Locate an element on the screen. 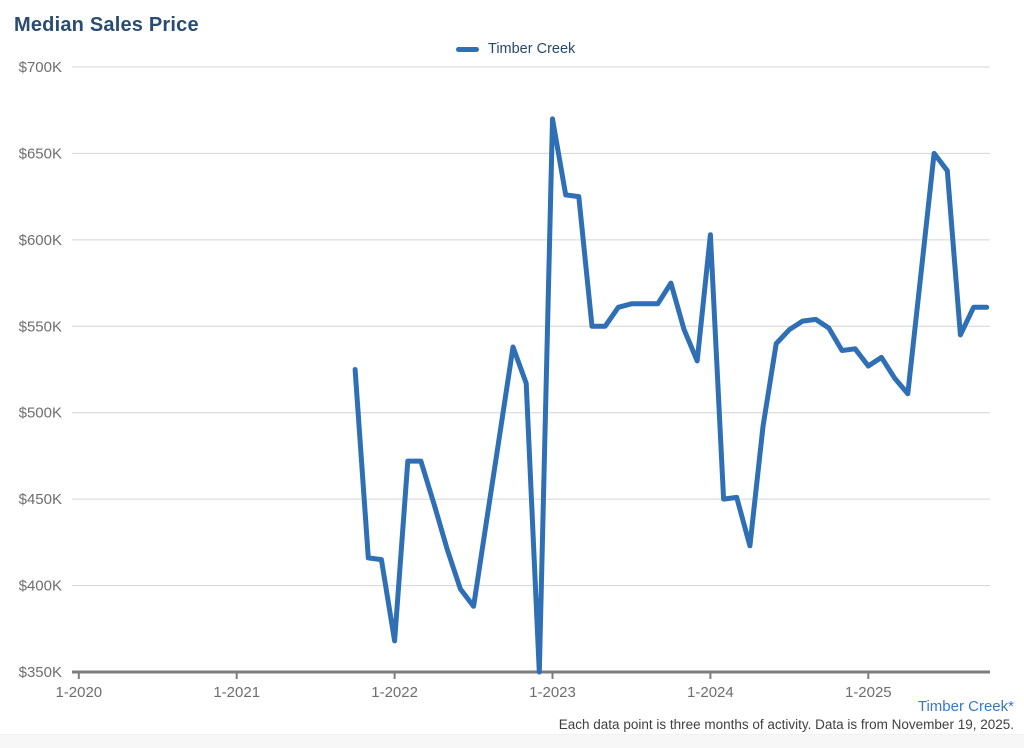  y-axis-tick-label: $400K is located at coordinates (40, 586).